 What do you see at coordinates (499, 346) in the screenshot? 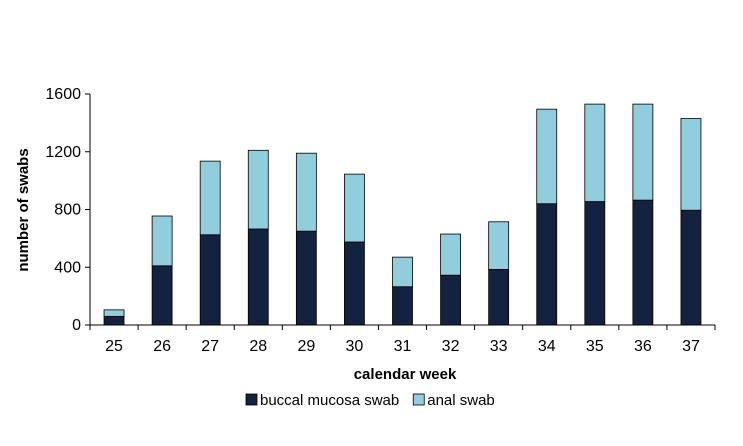
I see `x-tick-label: 33` at bounding box center [499, 346].